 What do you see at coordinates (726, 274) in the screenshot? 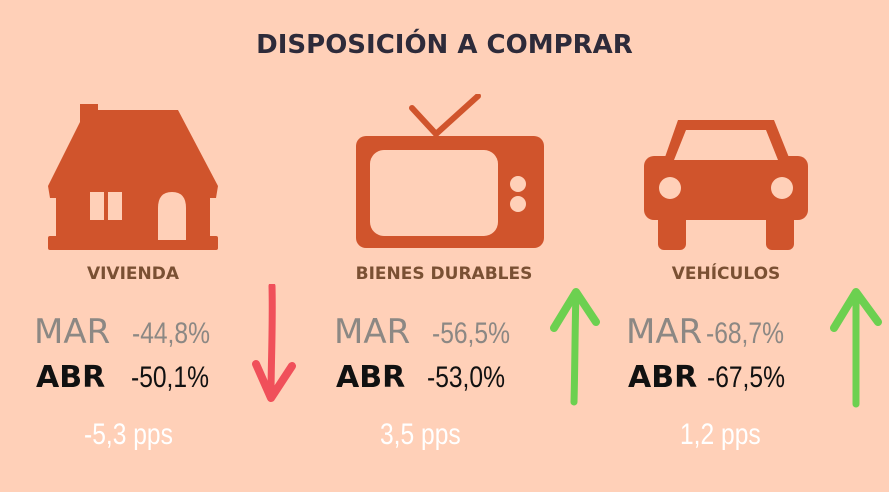
I see `category-label-vehiculos: VEHÍCULOS` at bounding box center [726, 274].